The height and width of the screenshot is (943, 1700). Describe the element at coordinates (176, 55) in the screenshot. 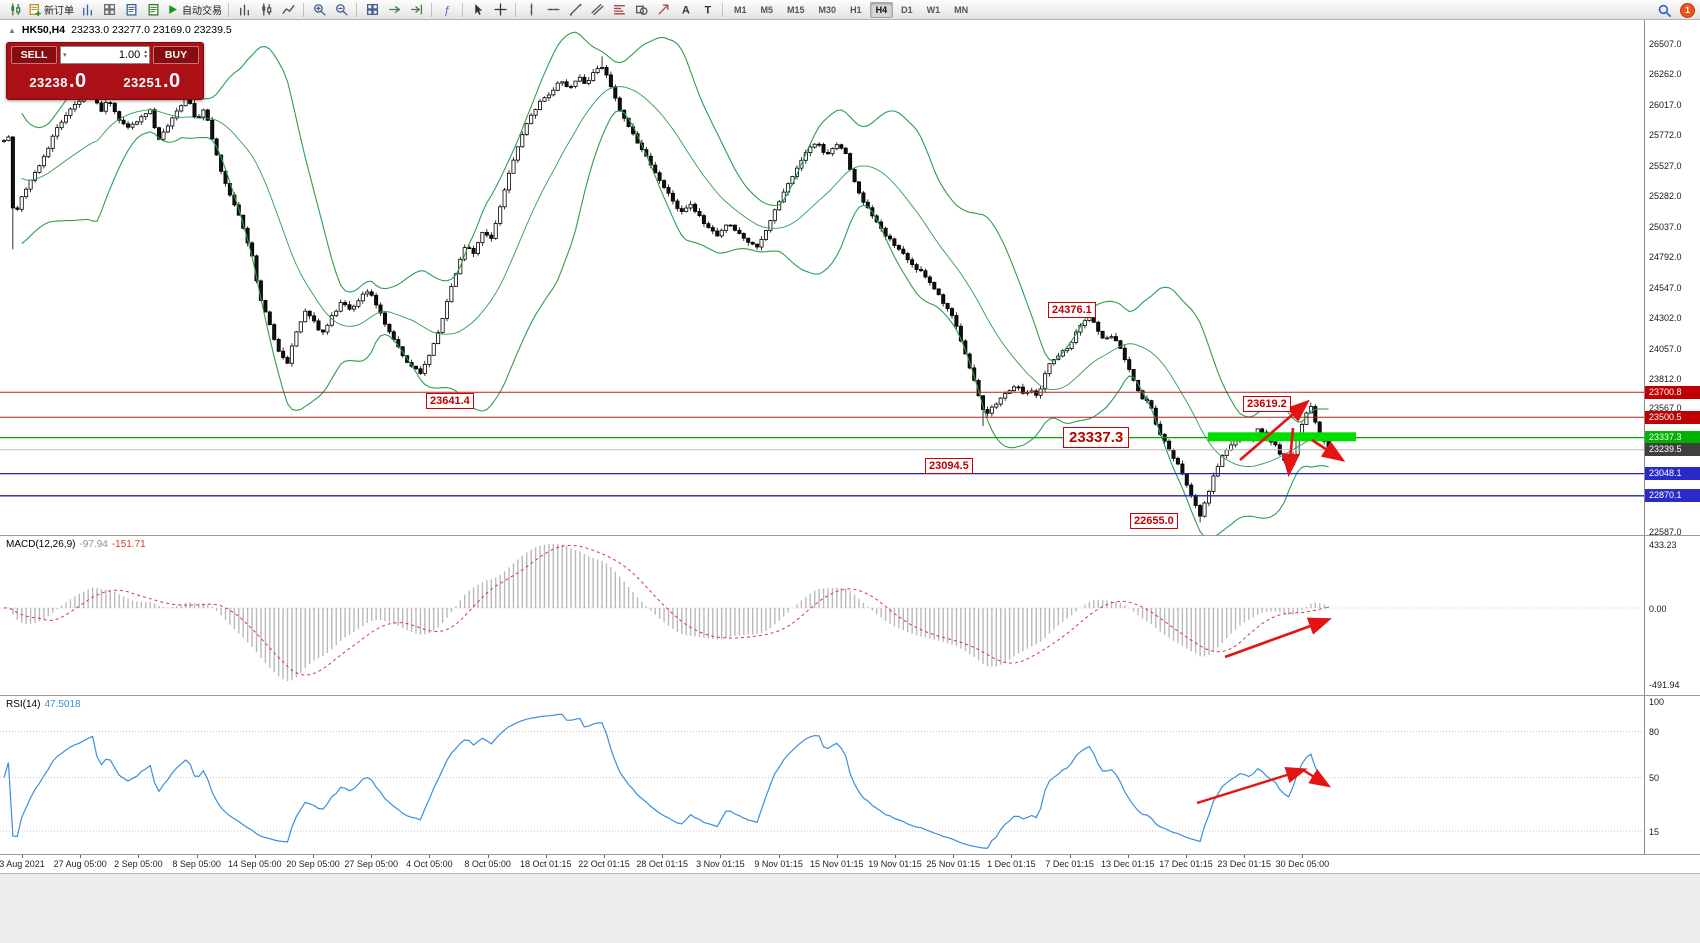

I see `buy-button: BUY` at that location.